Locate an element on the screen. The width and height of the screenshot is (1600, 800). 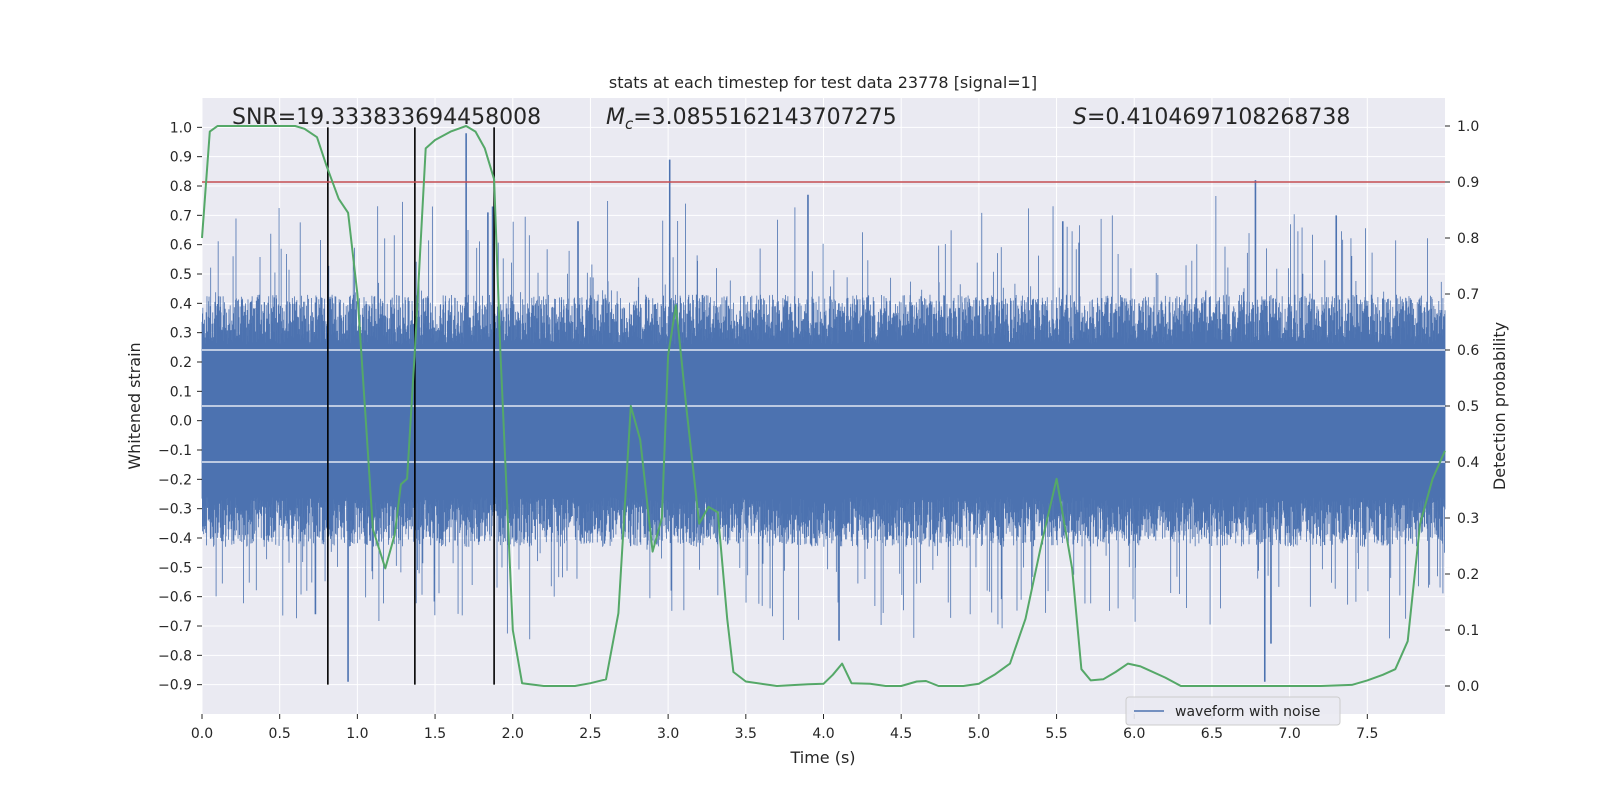
y-left-tick-label: −0.9 is located at coordinates (175, 686).